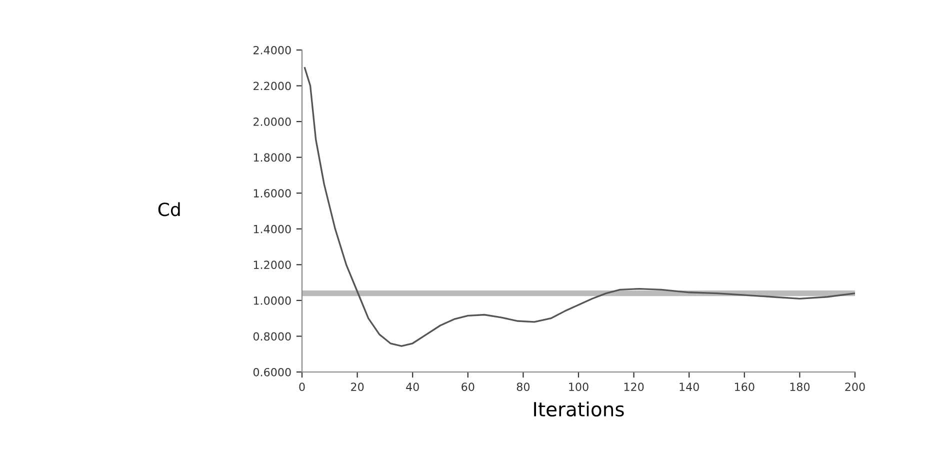  Describe the element at coordinates (468, 387) in the screenshot. I see `x-tick-label: 60` at that location.